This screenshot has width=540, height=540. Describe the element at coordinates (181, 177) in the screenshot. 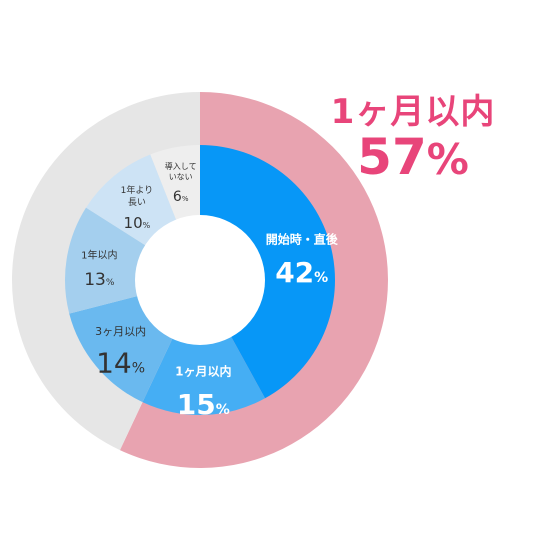

I see `inner-label-5-line-1: いない` at that location.